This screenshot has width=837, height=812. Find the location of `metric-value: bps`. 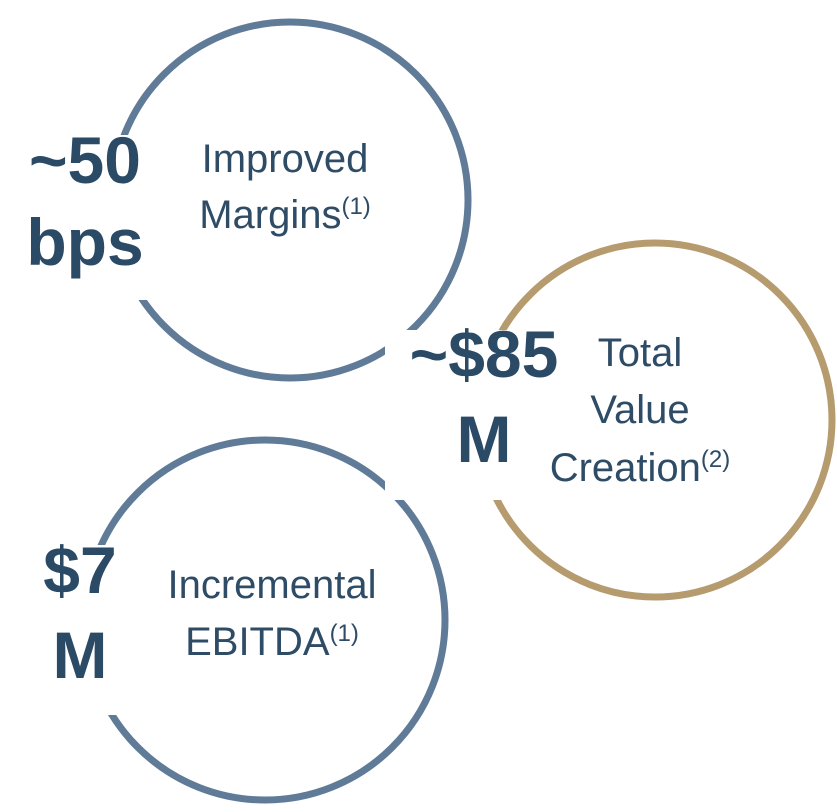

metric-value: bps is located at coordinates (84, 242).